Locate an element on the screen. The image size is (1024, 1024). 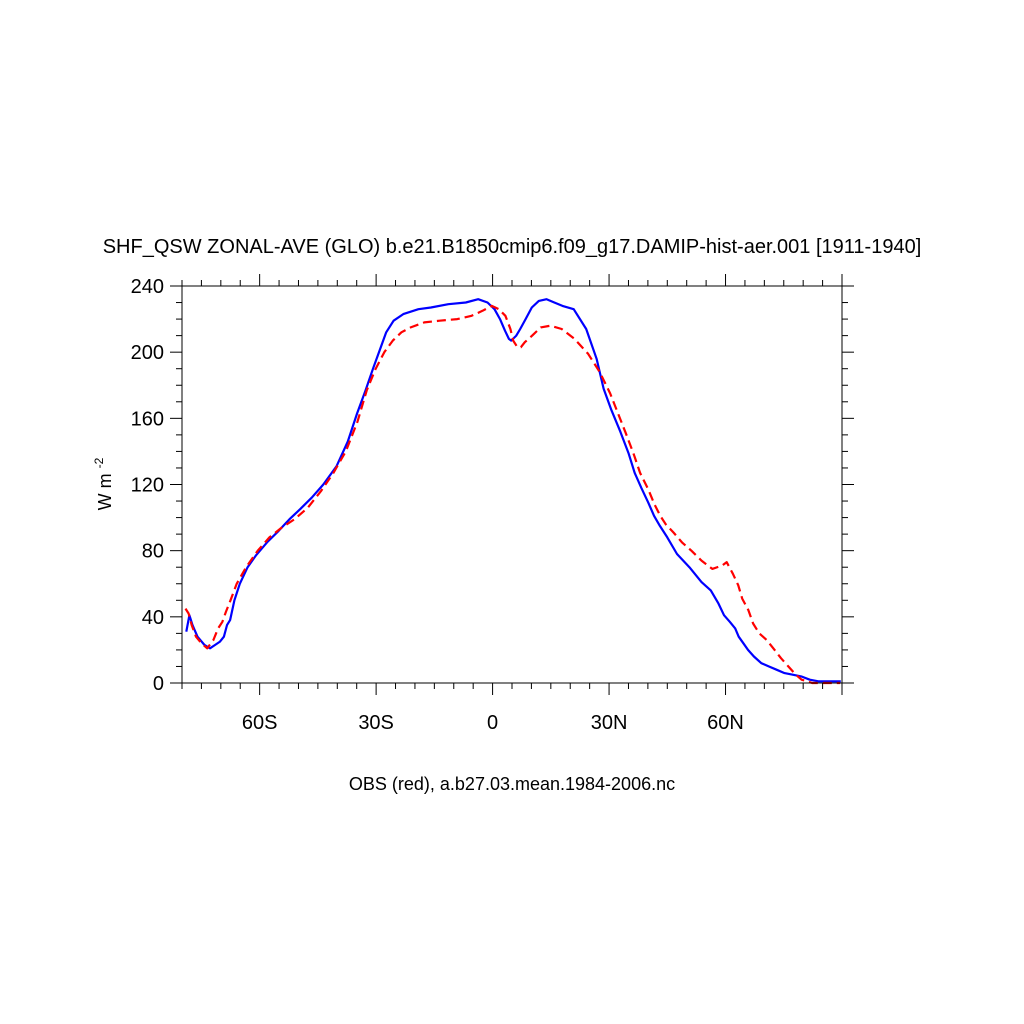
y-axis-label: W m -2 is located at coordinates (103, 483).